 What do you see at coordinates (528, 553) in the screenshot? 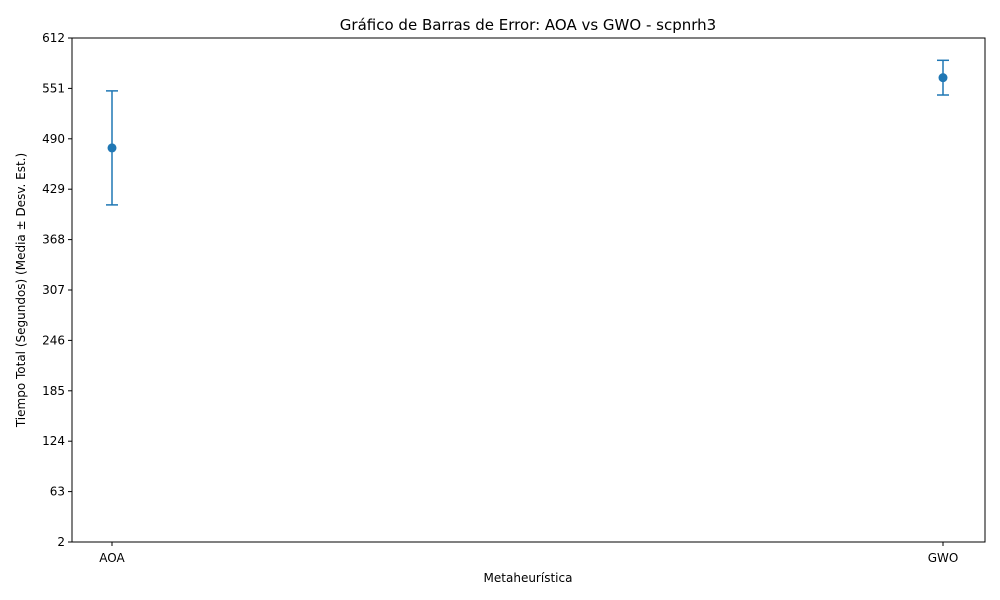
I see `x-axis: AOA GWO` at bounding box center [528, 553].